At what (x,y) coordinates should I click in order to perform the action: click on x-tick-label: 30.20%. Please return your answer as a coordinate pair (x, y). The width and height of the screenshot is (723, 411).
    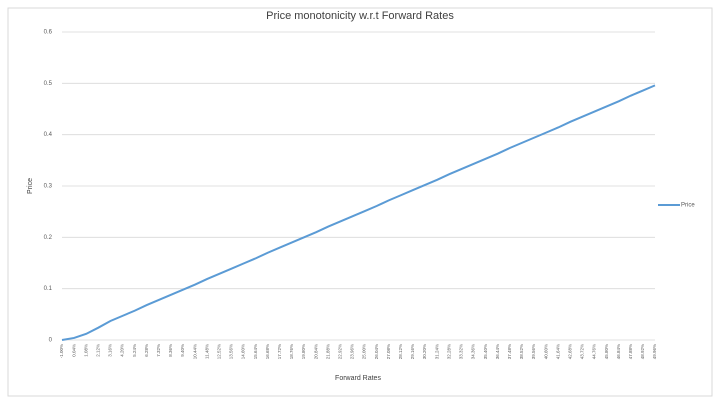
    Looking at the image, I should click on (424, 351).